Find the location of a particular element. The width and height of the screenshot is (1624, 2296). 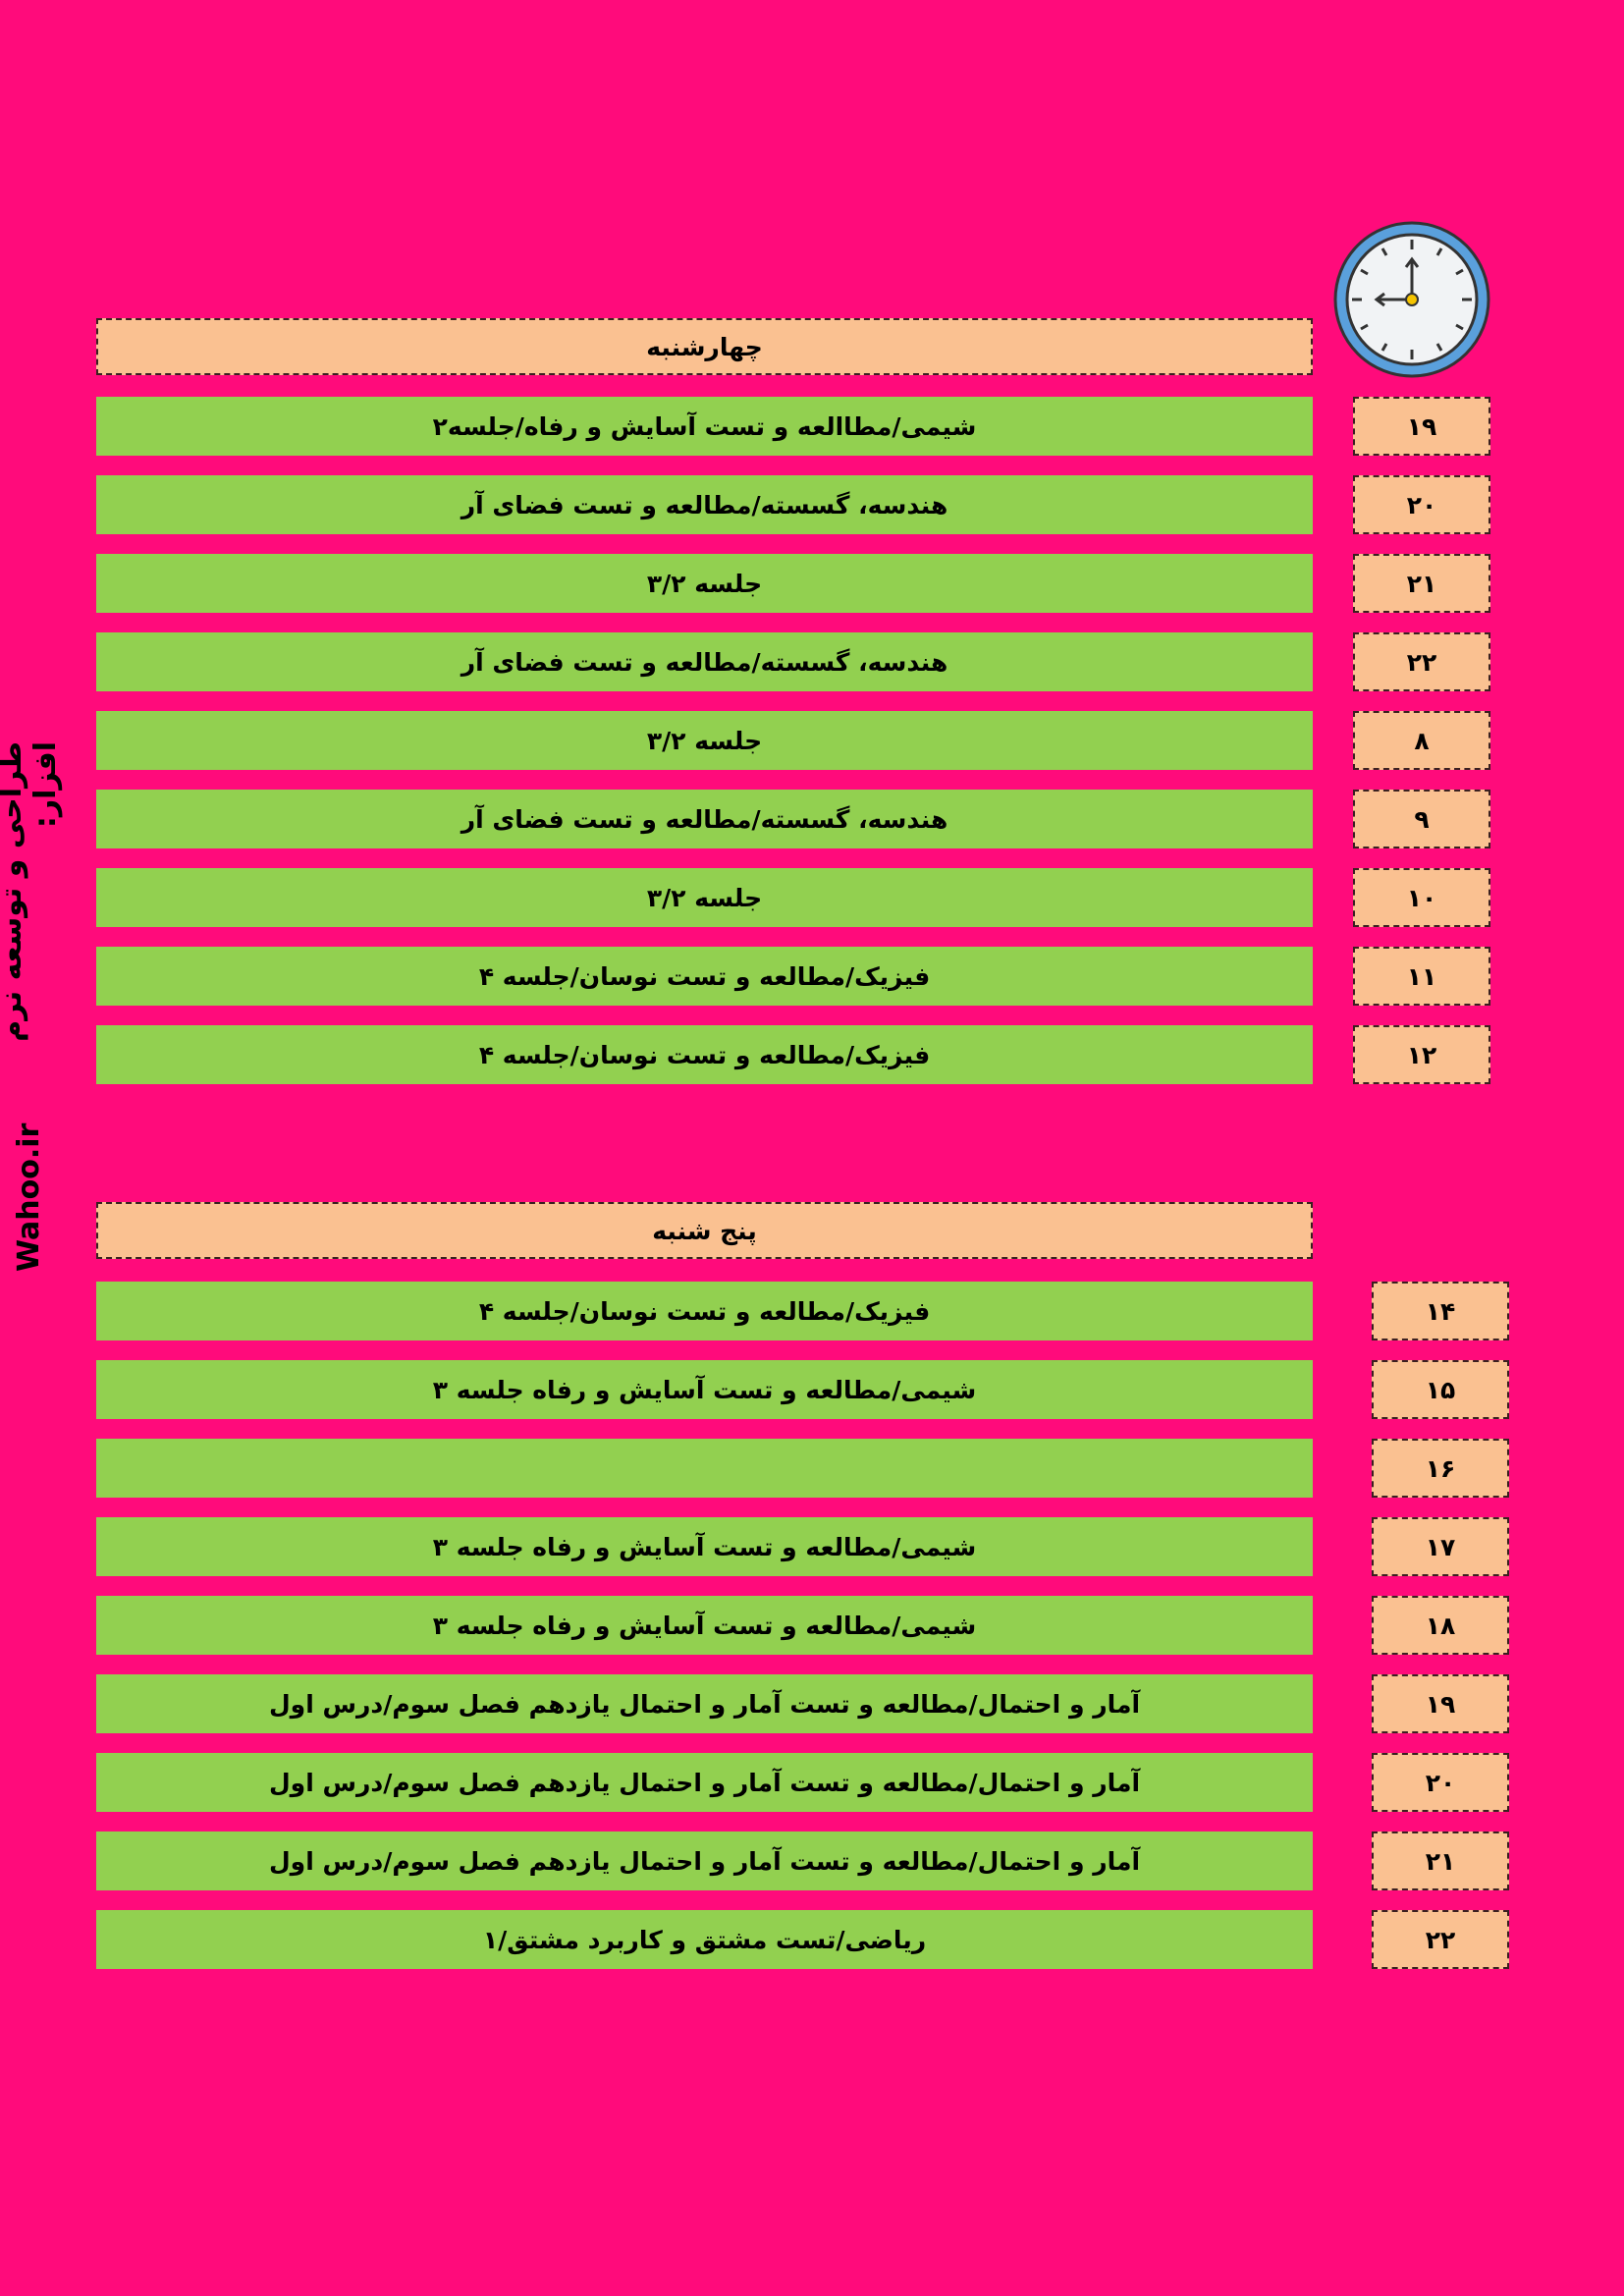

developer-credit: Wahoo.ir طراحی و توسعه نرم افزار: is located at coordinates (31, 1006).